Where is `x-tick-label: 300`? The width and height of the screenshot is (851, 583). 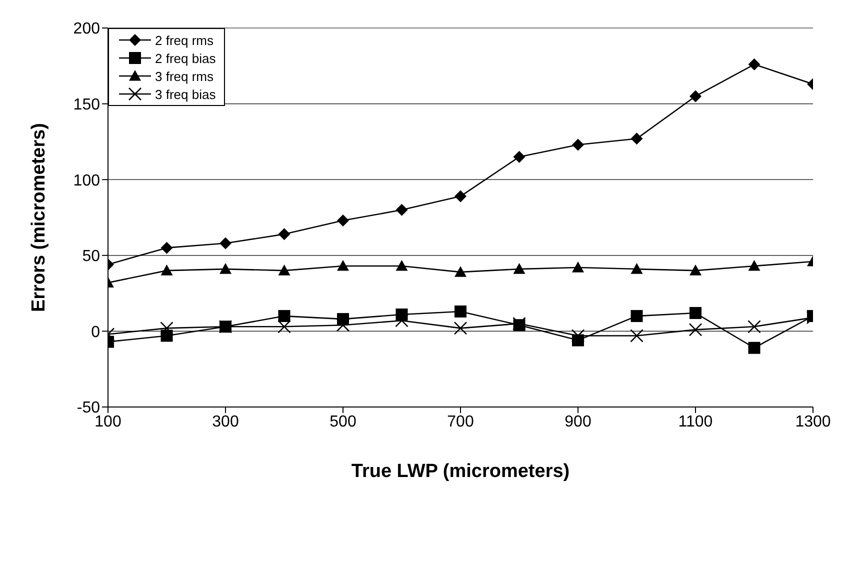 x-tick-label: 300 is located at coordinates (225, 421).